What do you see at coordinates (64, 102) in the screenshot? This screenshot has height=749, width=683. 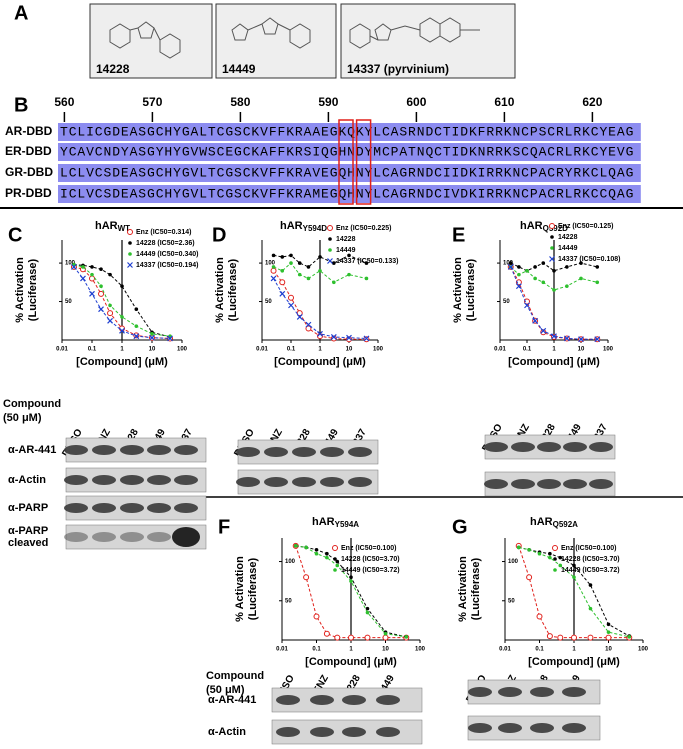 I see `position-label: 560` at bounding box center [64, 102].